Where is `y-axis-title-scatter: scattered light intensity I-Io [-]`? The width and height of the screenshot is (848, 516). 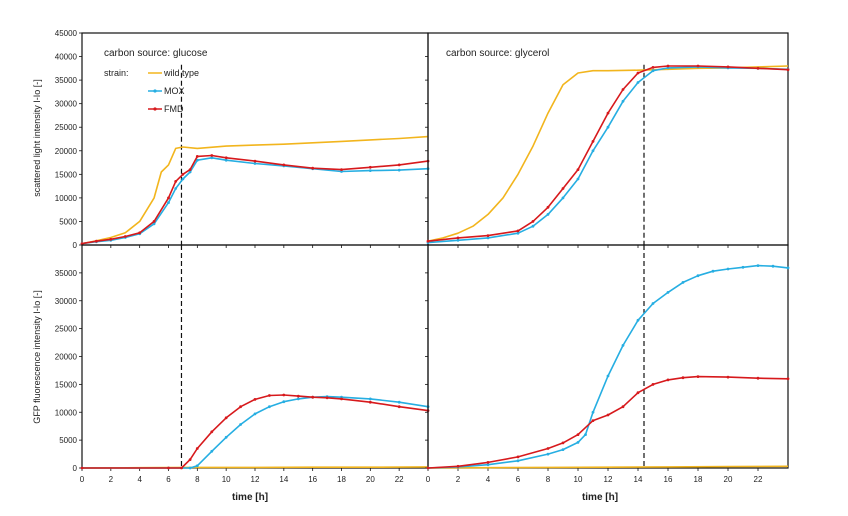
y-axis-title-scatter: scattered light intensity I-Io [-] is located at coordinates (37, 138).